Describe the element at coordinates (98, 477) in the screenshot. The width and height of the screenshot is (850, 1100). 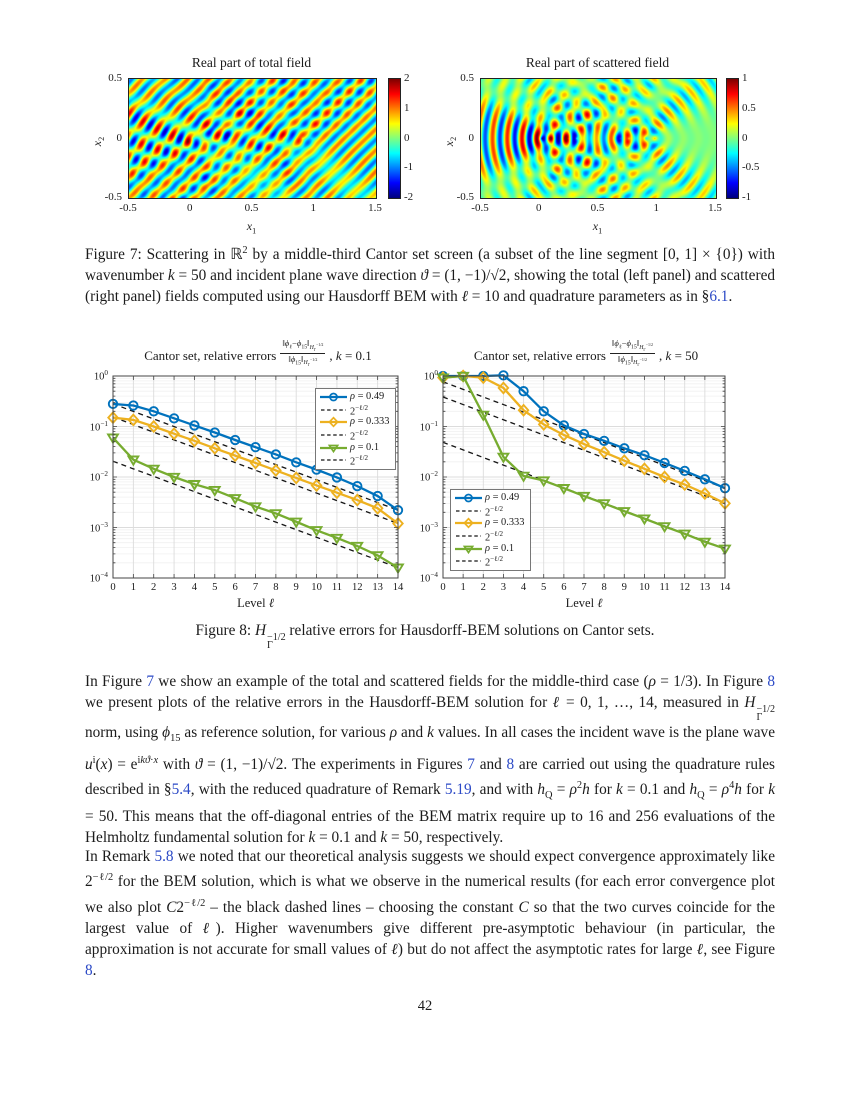
I see `chart-y-tick-label: 10⁻²` at that location.